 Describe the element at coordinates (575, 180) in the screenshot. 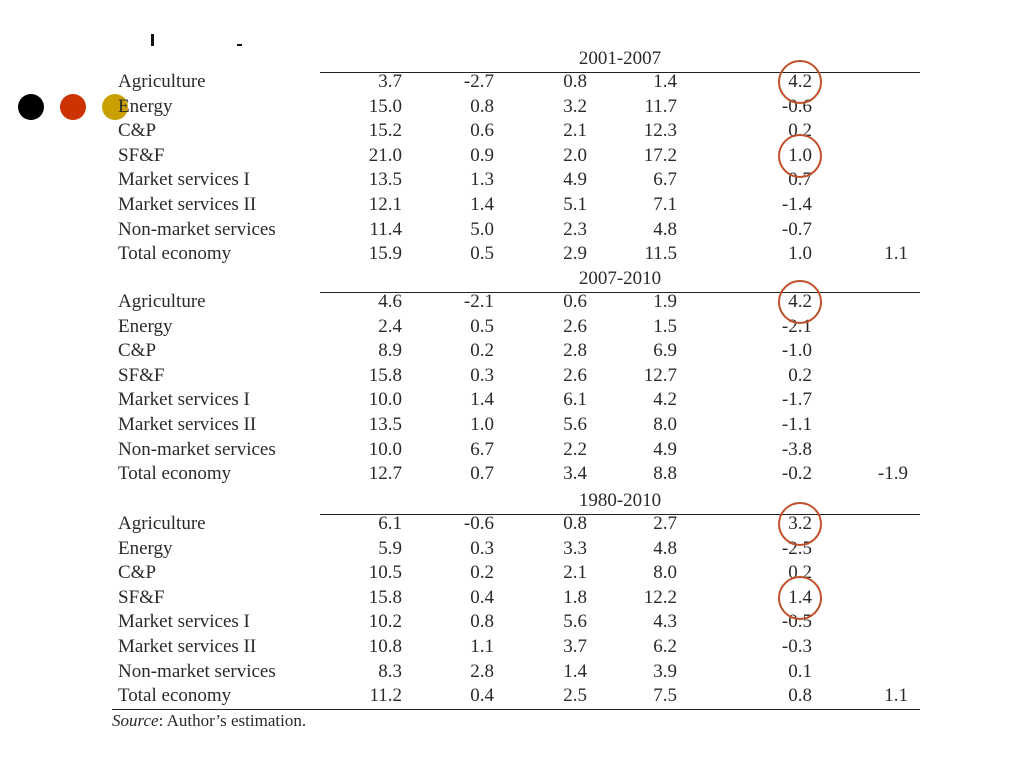

I see `table-cell: 4.9` at that location.